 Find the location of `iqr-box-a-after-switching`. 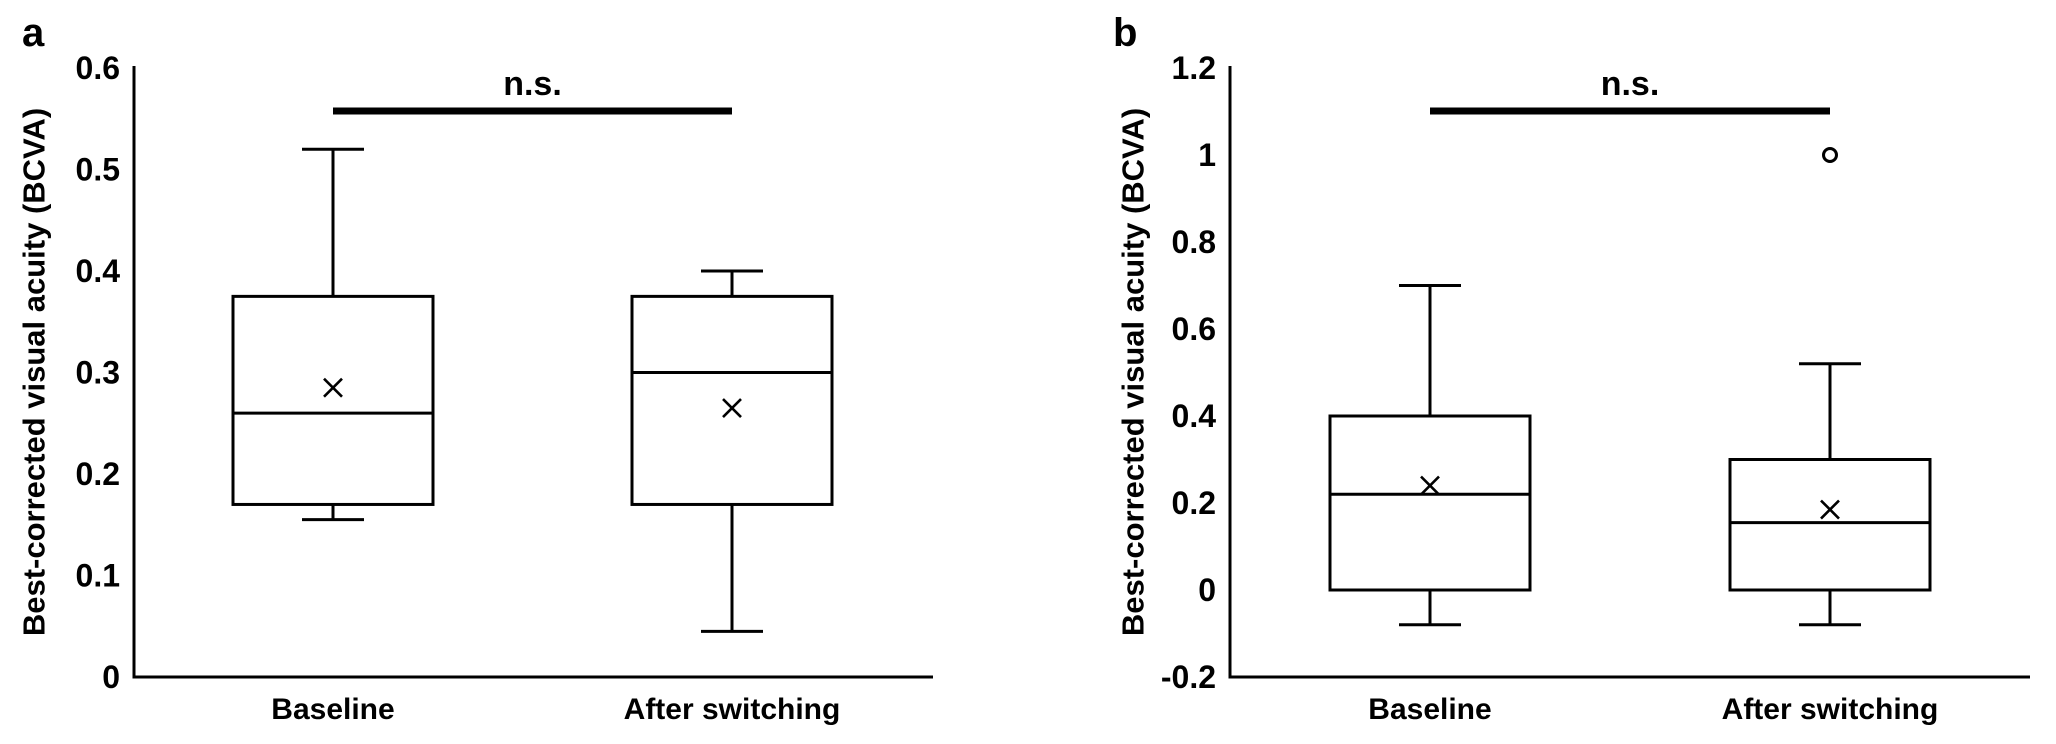

iqr-box-a-after-switching is located at coordinates (732, 400).